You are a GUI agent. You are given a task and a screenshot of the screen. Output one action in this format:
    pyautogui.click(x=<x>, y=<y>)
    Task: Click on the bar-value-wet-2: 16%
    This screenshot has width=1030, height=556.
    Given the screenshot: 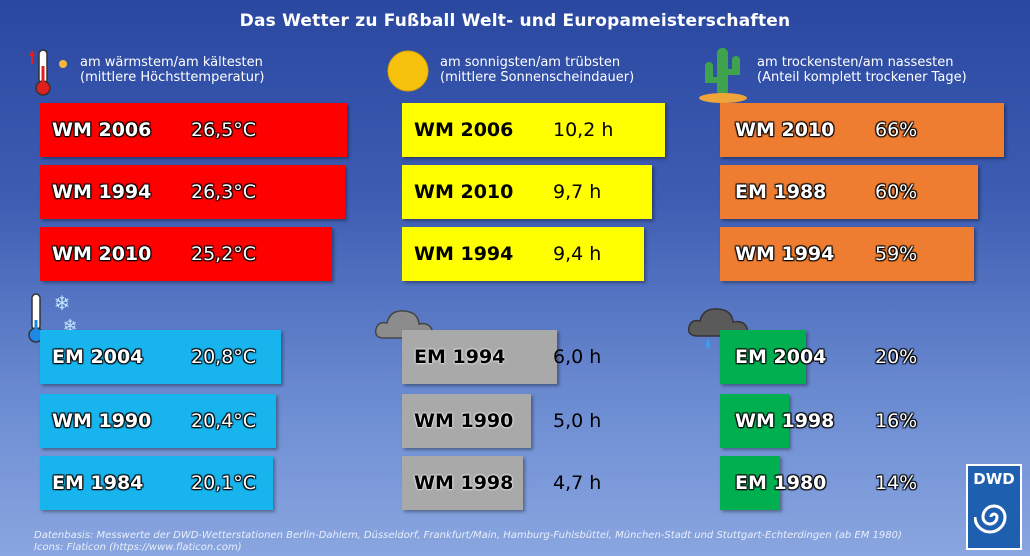 What is the action you would take?
    pyautogui.click(x=896, y=421)
    